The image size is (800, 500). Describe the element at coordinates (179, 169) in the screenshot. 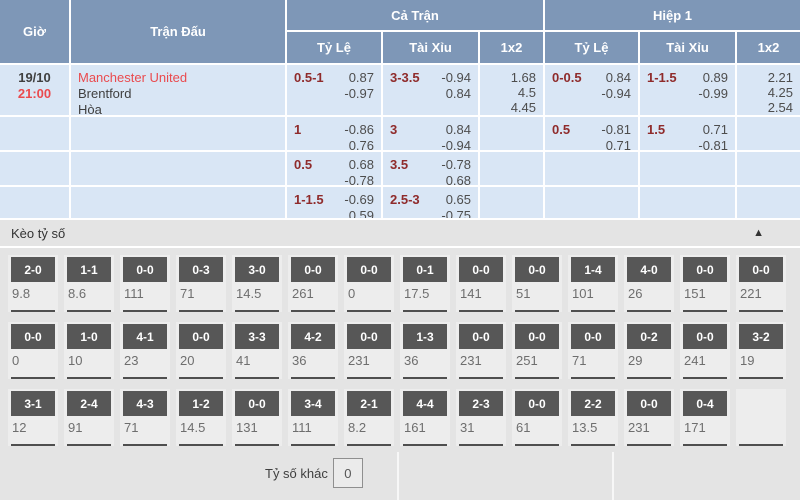

I see `match-teams-cell` at that location.